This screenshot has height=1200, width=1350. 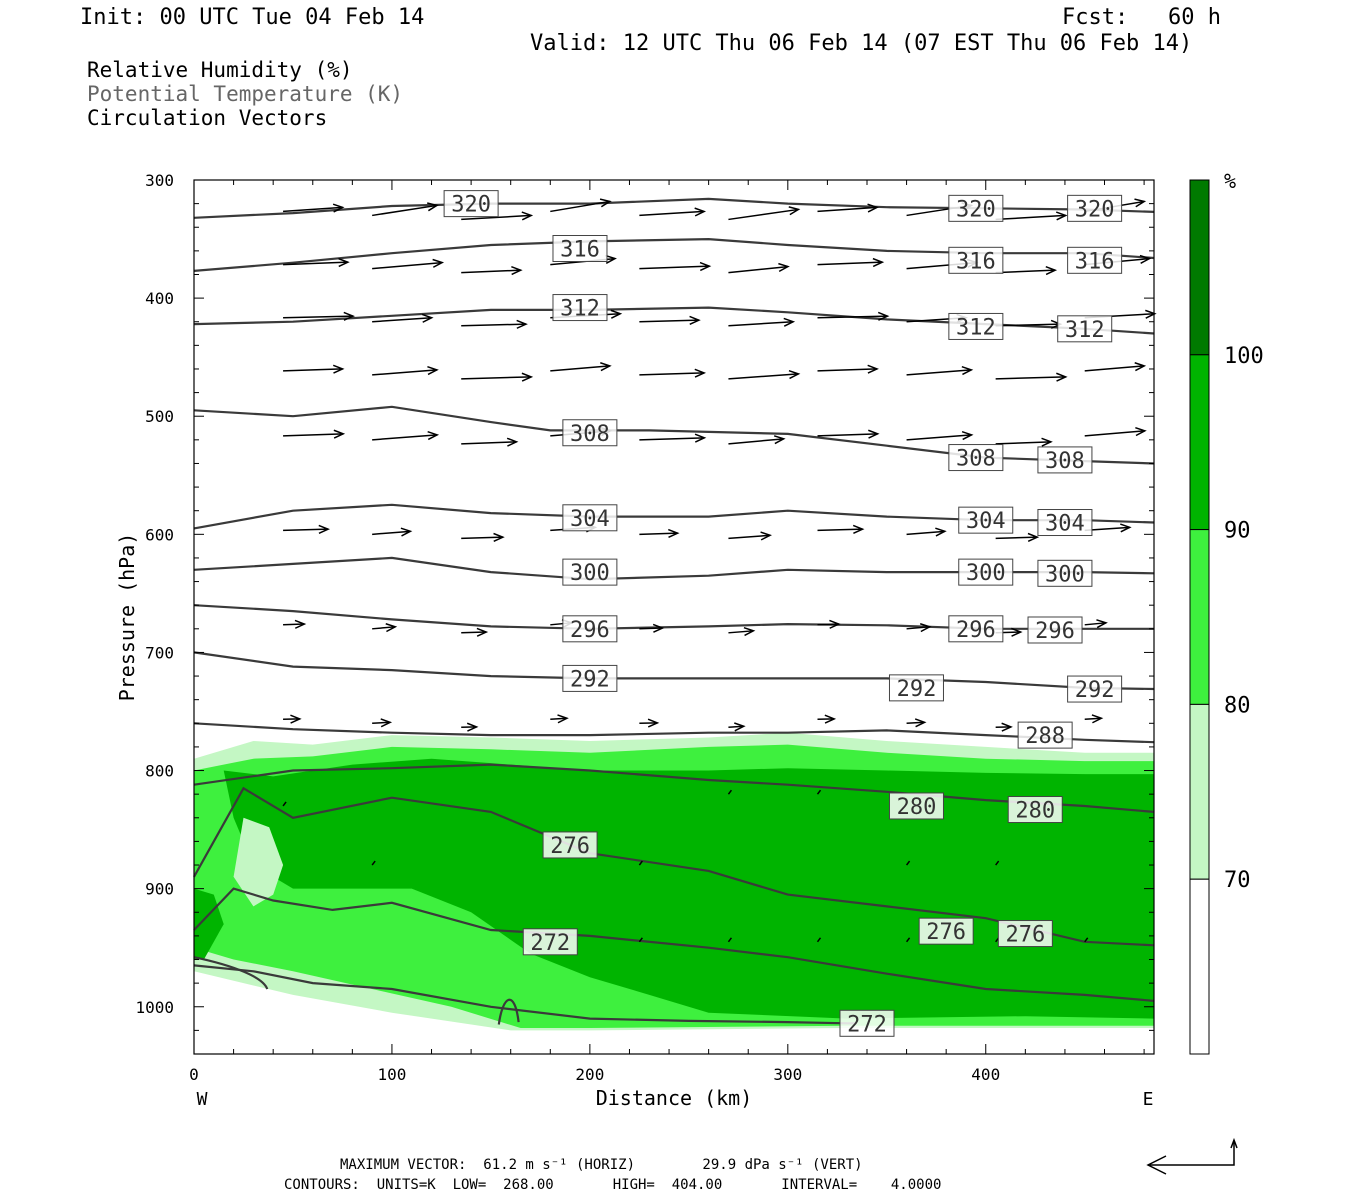 What do you see at coordinates (508, 1011) in the screenshot?
I see `theta-contour-272-bump` at bounding box center [508, 1011].